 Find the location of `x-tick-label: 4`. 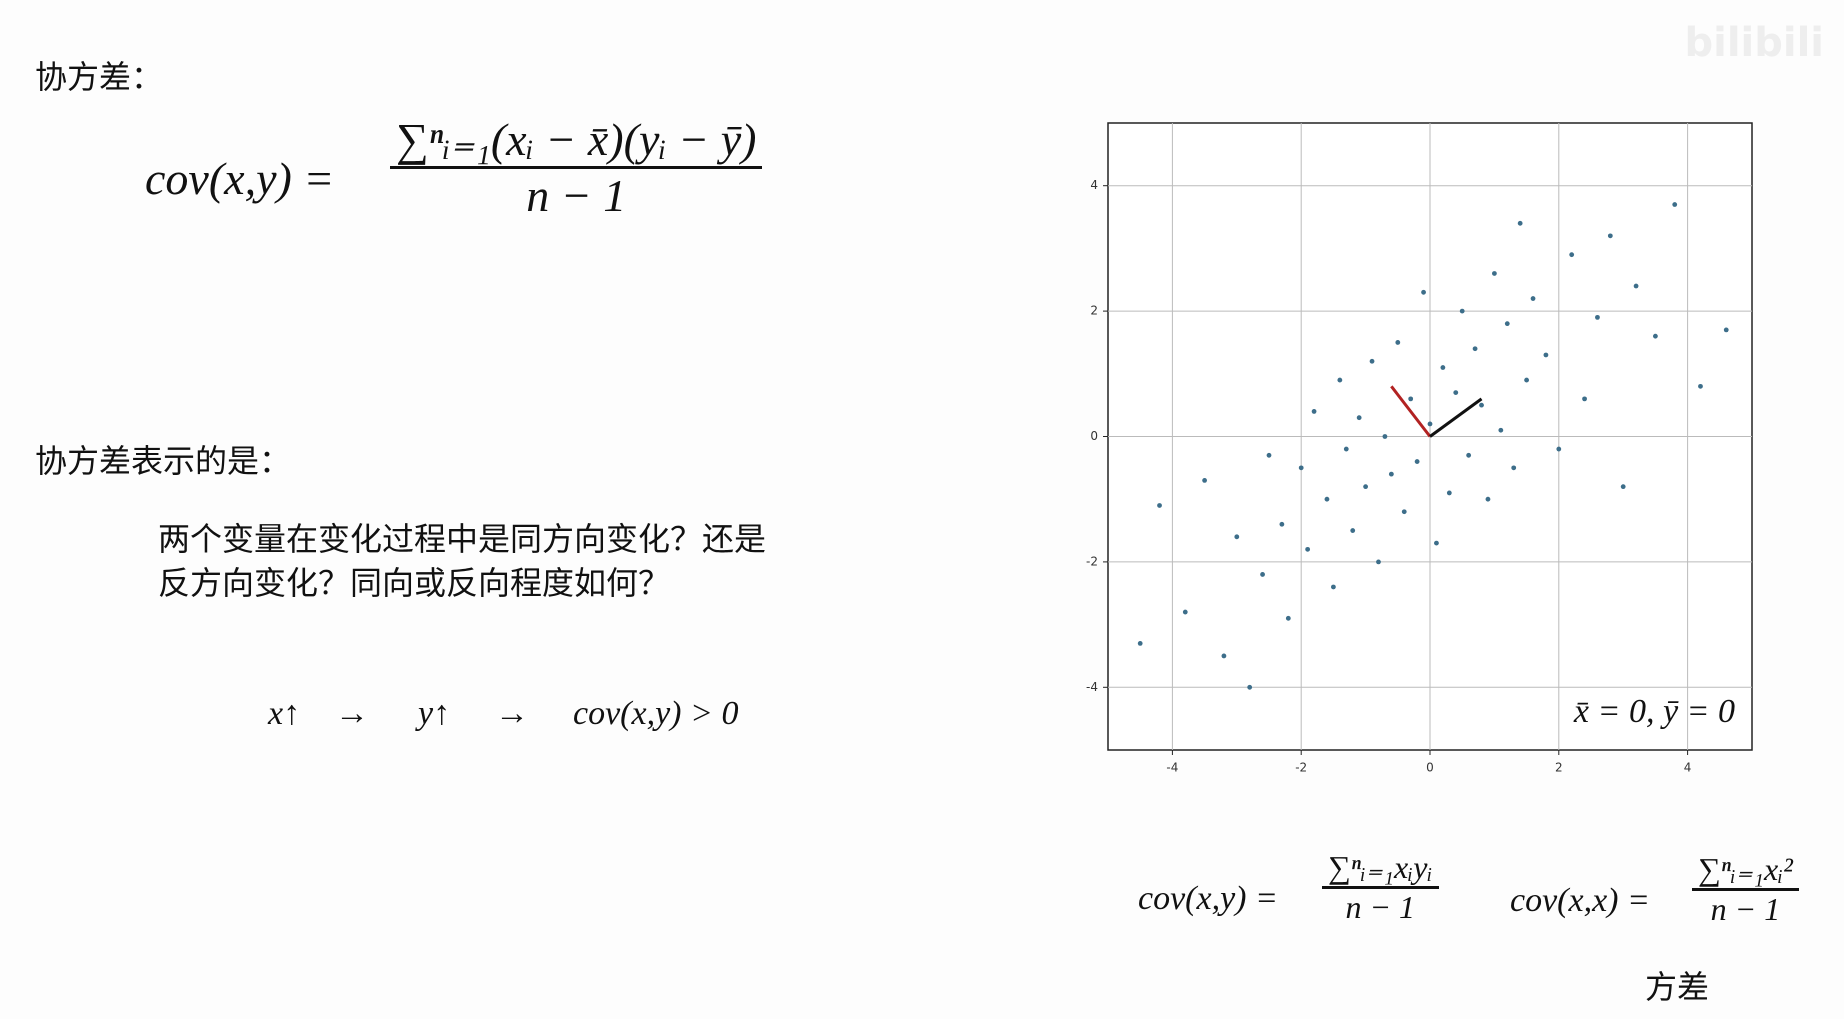

x-tick-label: 4 is located at coordinates (1688, 768).